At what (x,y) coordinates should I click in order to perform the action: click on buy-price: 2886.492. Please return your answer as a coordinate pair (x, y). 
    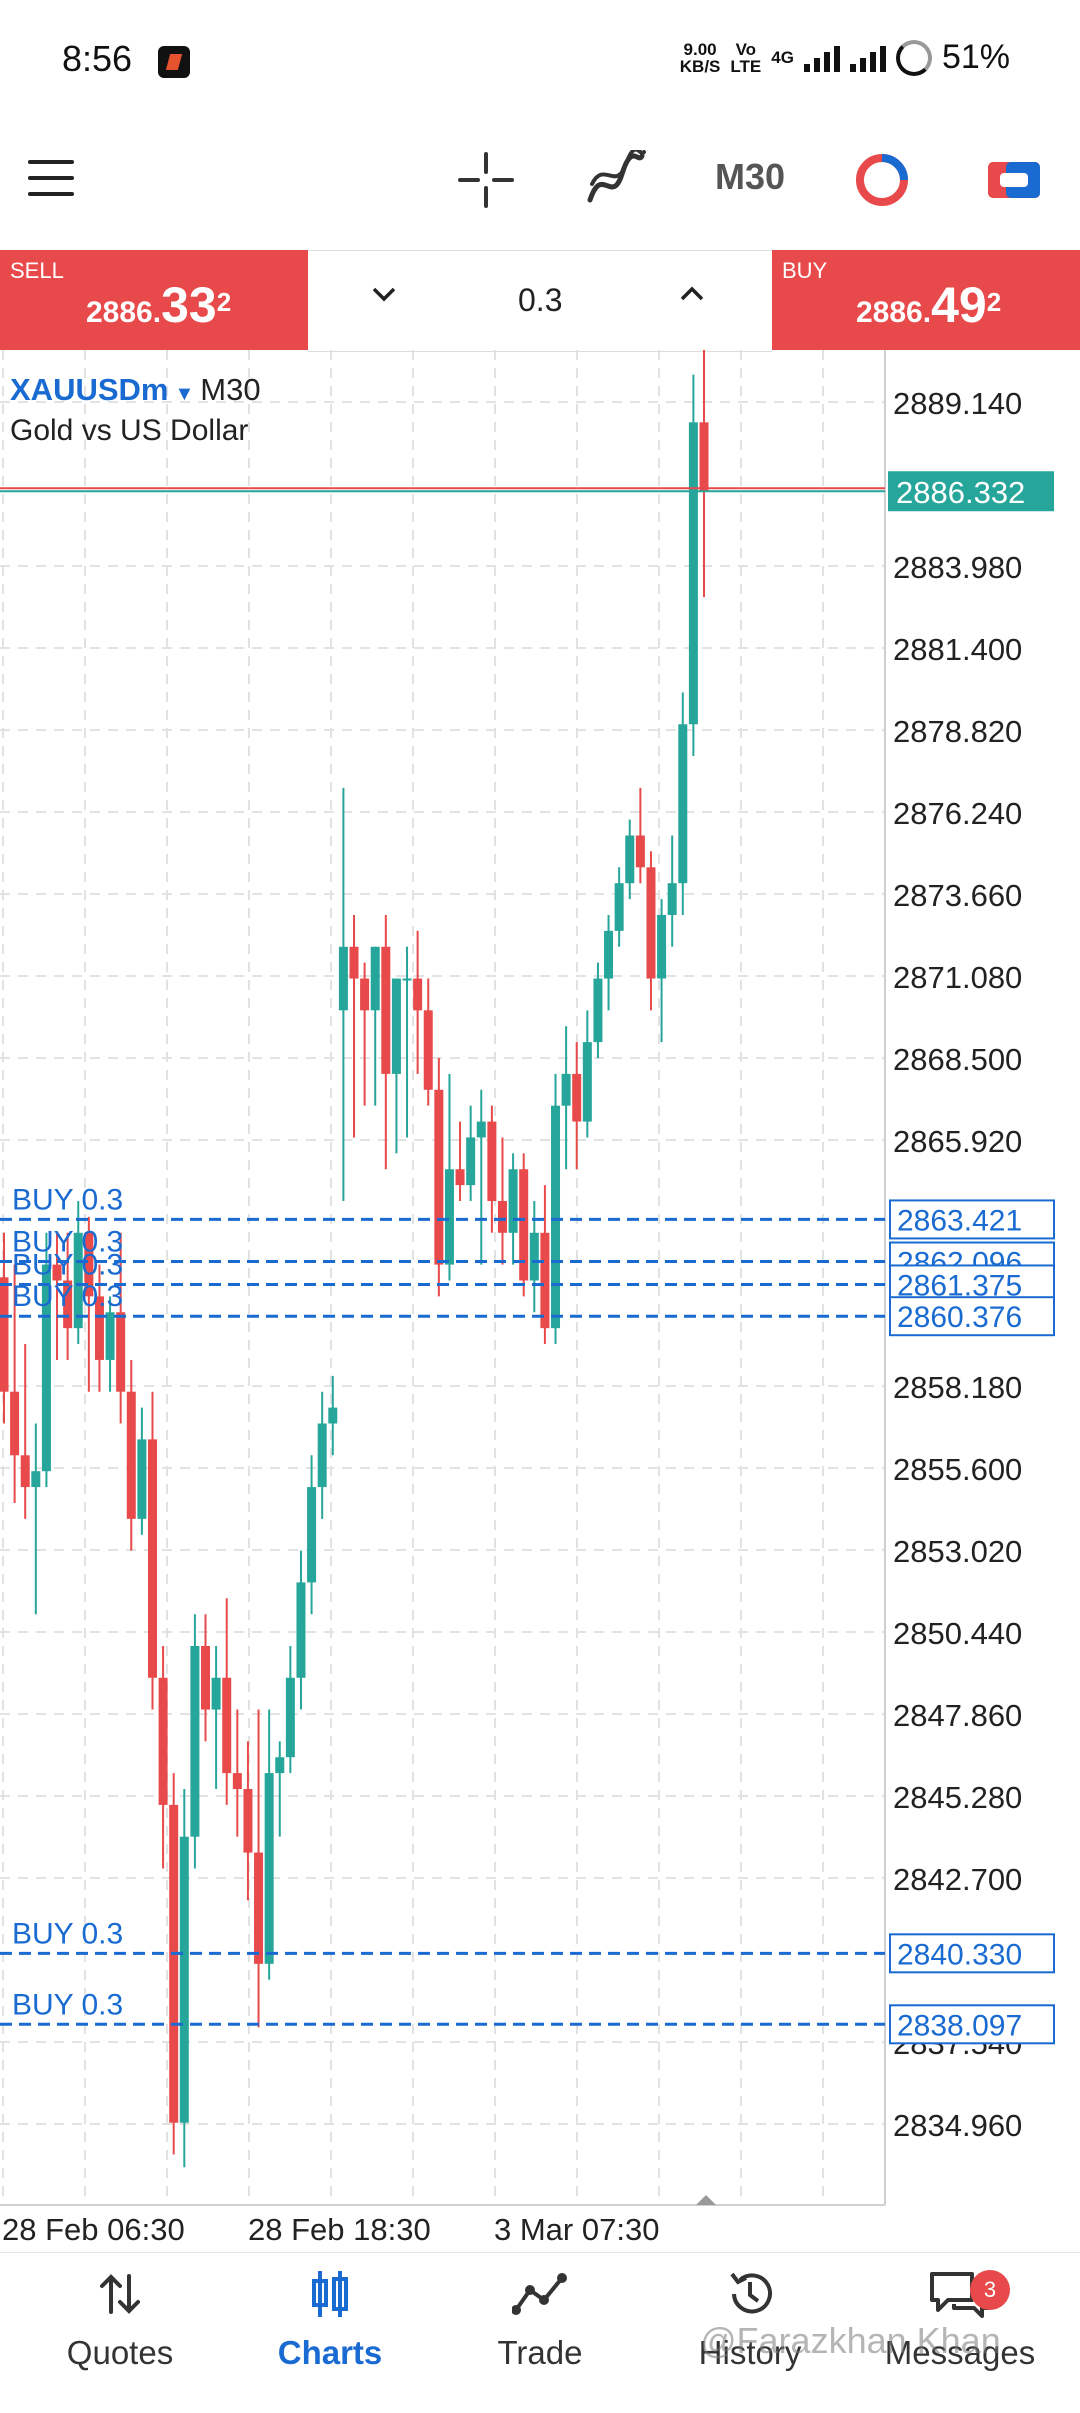
    Looking at the image, I should click on (928, 305).